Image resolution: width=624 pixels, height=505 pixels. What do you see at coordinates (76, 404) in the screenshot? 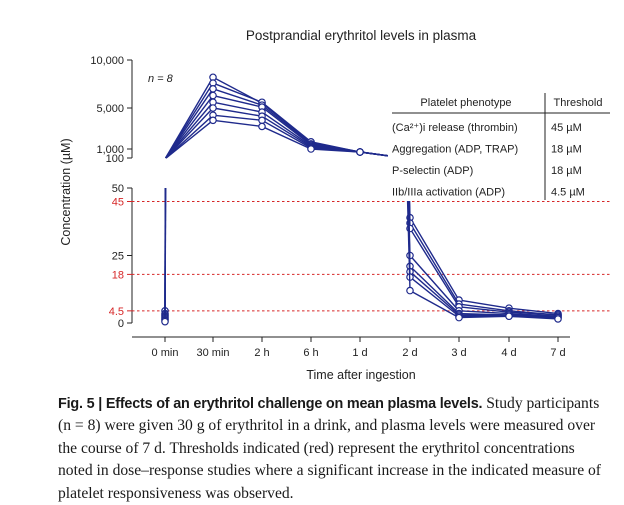
I see `figure-label: Fig. 5` at bounding box center [76, 404].